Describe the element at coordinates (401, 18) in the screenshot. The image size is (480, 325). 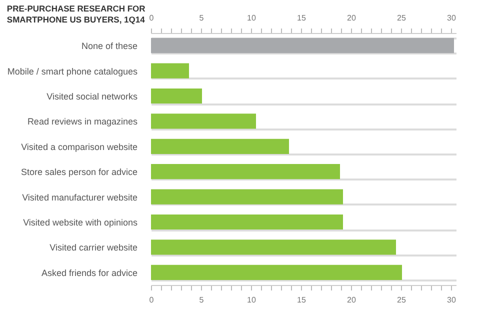
I see `x2-tick-label: 25` at that location.